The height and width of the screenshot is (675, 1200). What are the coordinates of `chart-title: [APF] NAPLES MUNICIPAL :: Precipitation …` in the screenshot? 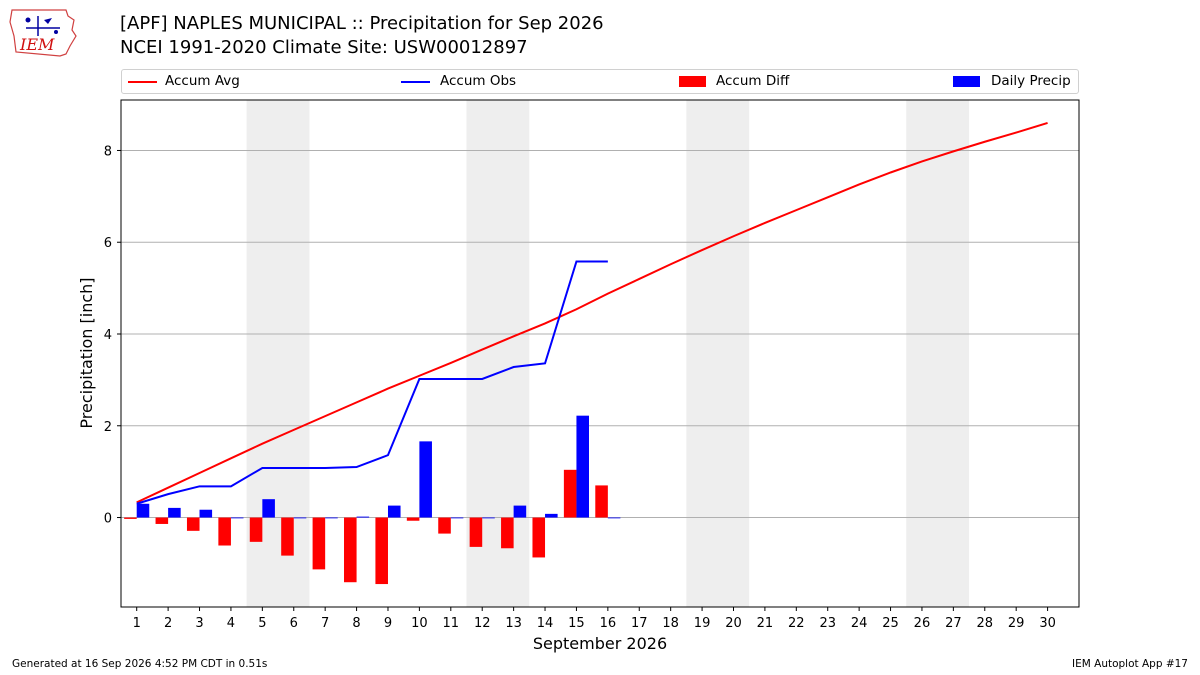 It's located at (362, 36).